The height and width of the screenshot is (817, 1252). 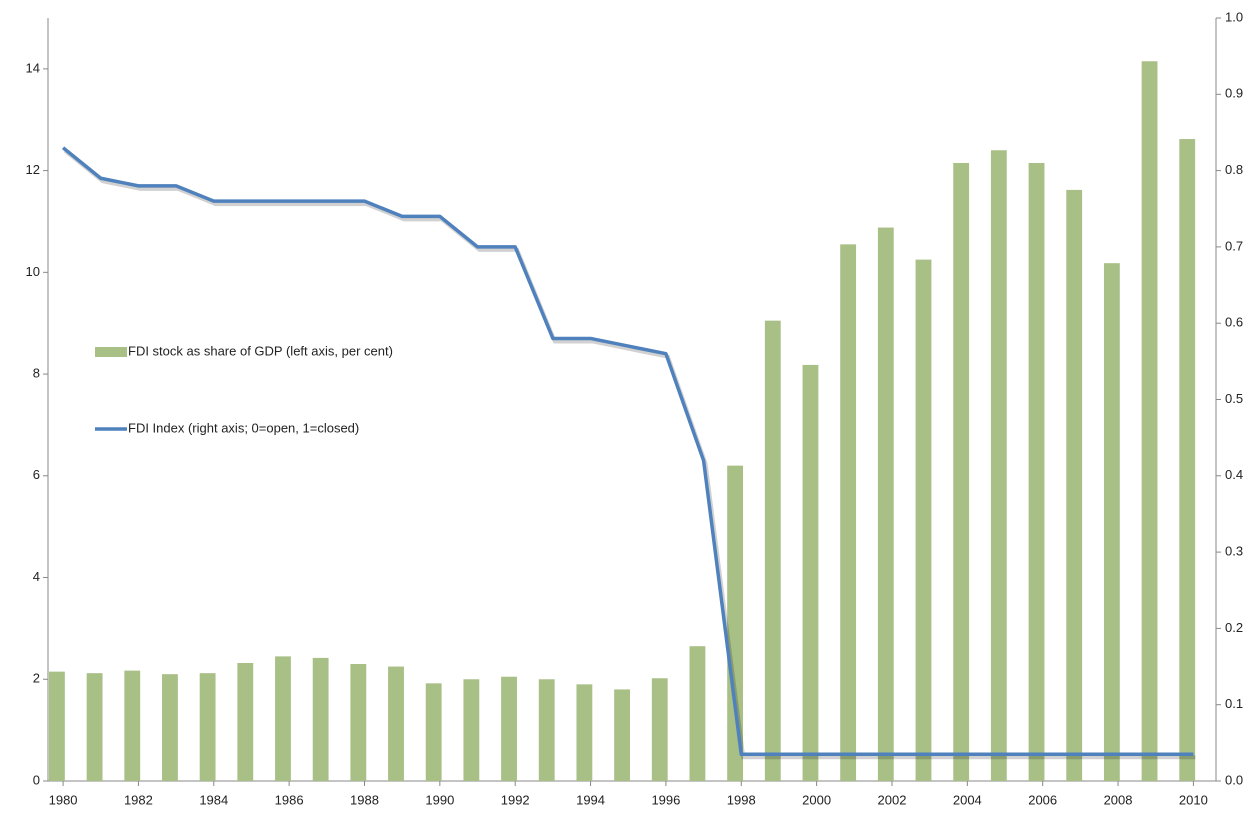 I want to click on x-tick-label: 1986, so click(x=289, y=799).